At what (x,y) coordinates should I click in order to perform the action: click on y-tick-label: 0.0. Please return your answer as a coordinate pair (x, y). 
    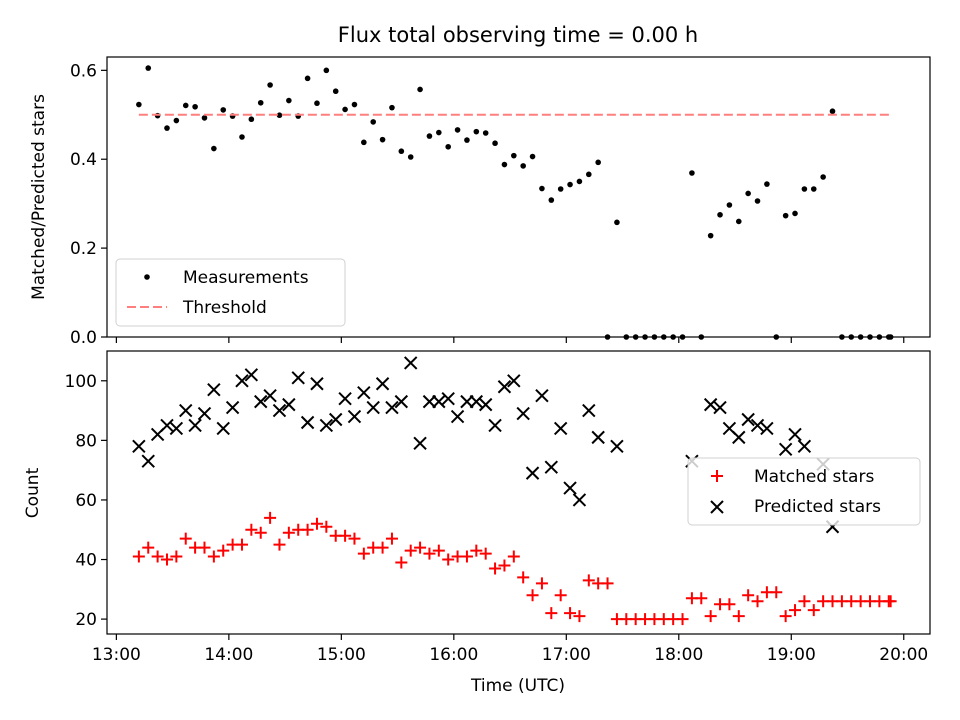
    Looking at the image, I should click on (83, 338).